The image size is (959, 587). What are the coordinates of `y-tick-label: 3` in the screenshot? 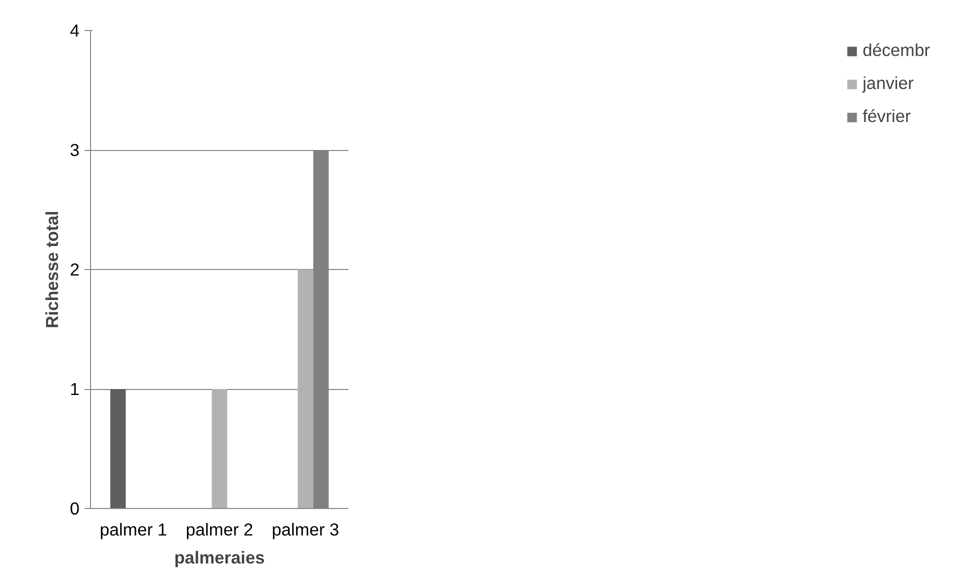 It's located at (75, 150).